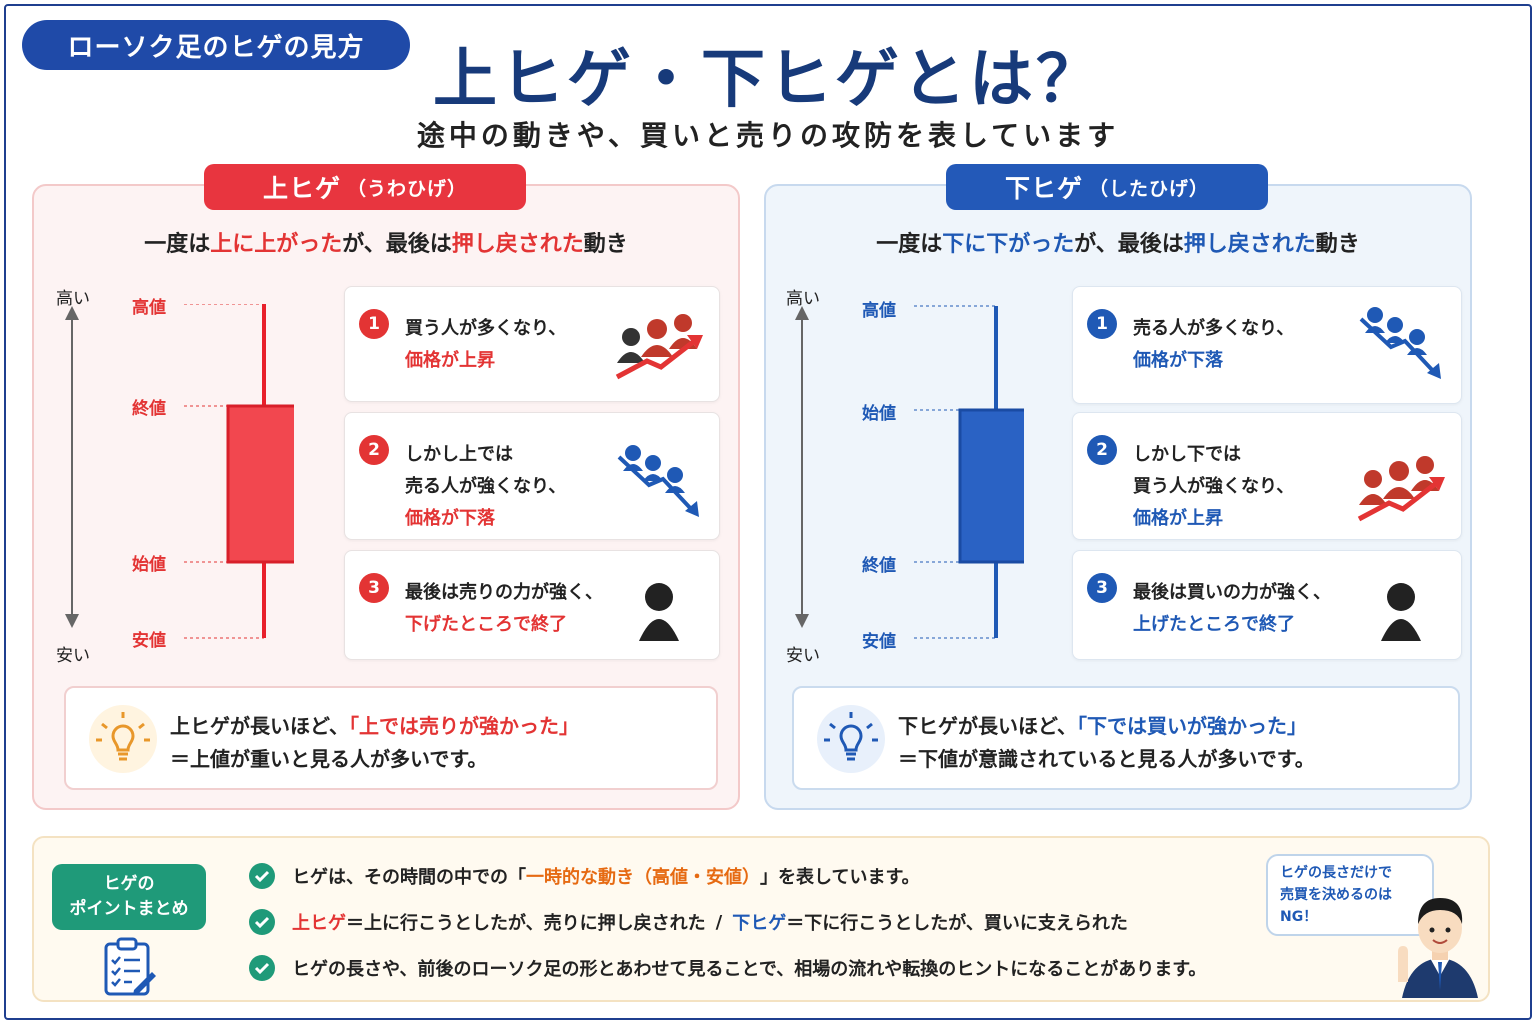 Image resolution: width=1536 pixels, height=1024 pixels. Describe the element at coordinates (129, 897) in the screenshot. I see `summary-tag: ヒゲの ポイントまとめ` at that location.